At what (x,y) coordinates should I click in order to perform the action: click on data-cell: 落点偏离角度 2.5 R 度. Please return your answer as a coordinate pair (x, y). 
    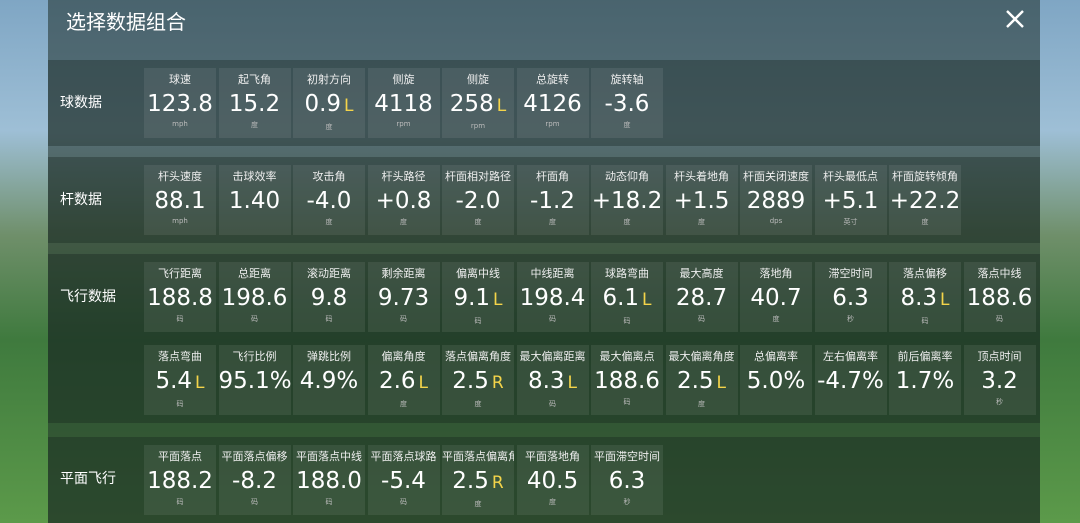
    Looking at the image, I should click on (478, 380).